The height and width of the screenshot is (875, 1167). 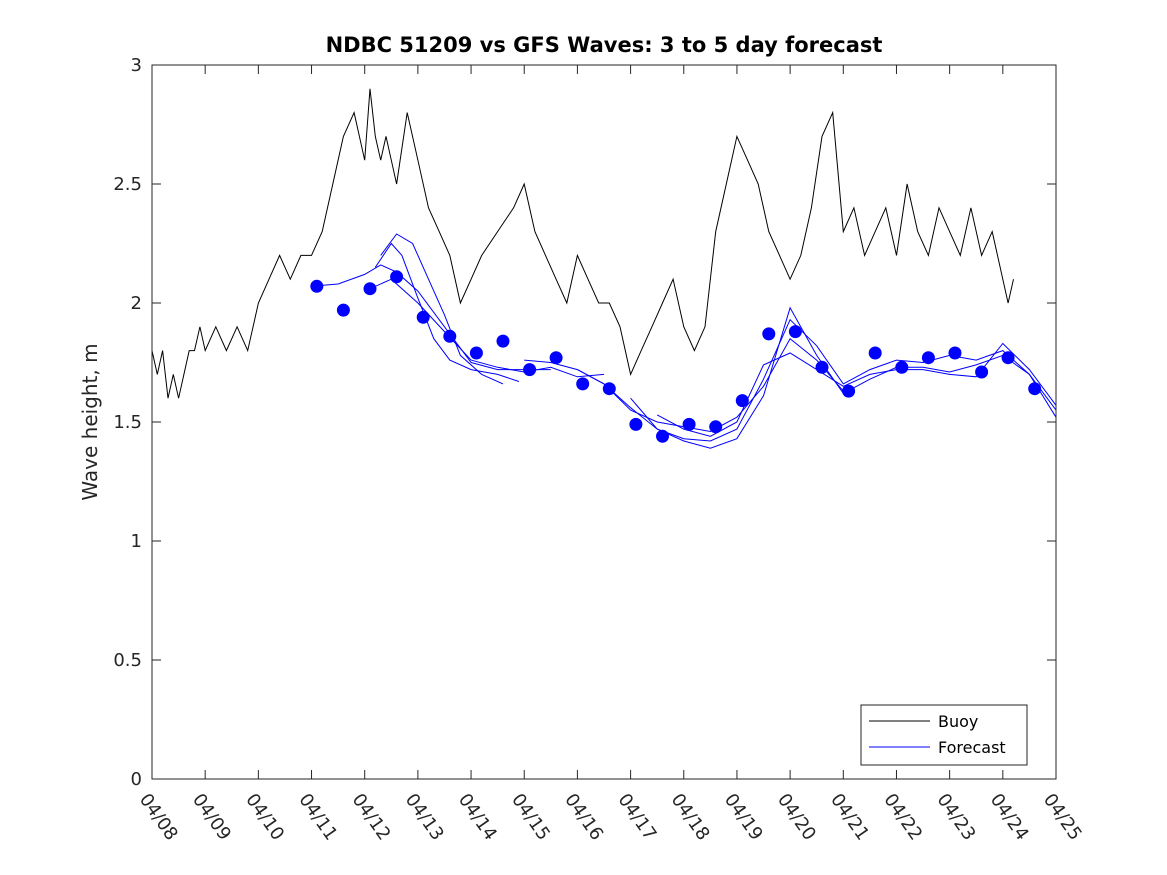 I want to click on y-tick-label: 0, so click(x=136, y=779).